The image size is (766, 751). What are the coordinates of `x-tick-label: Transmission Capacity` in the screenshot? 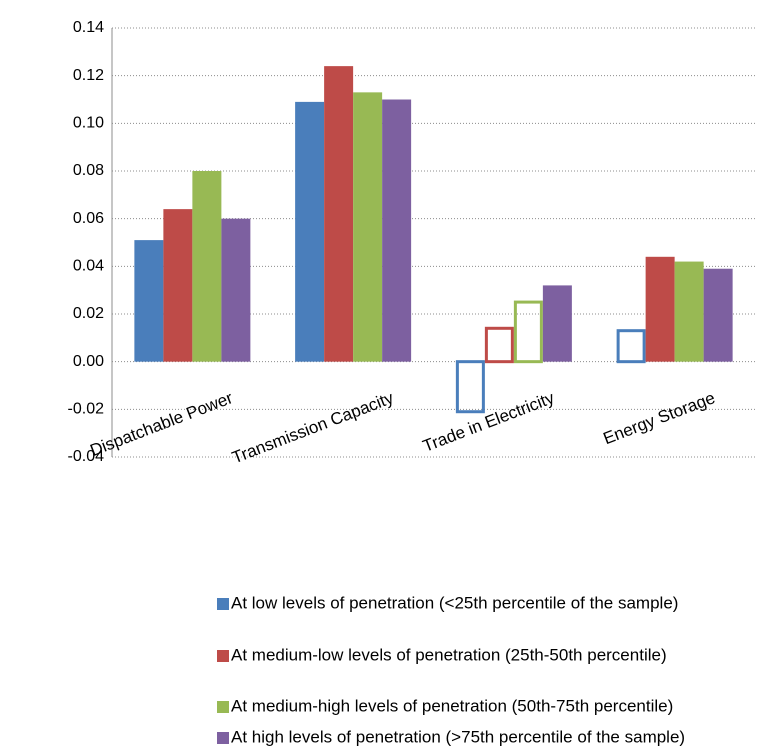 It's located at (312, 427).